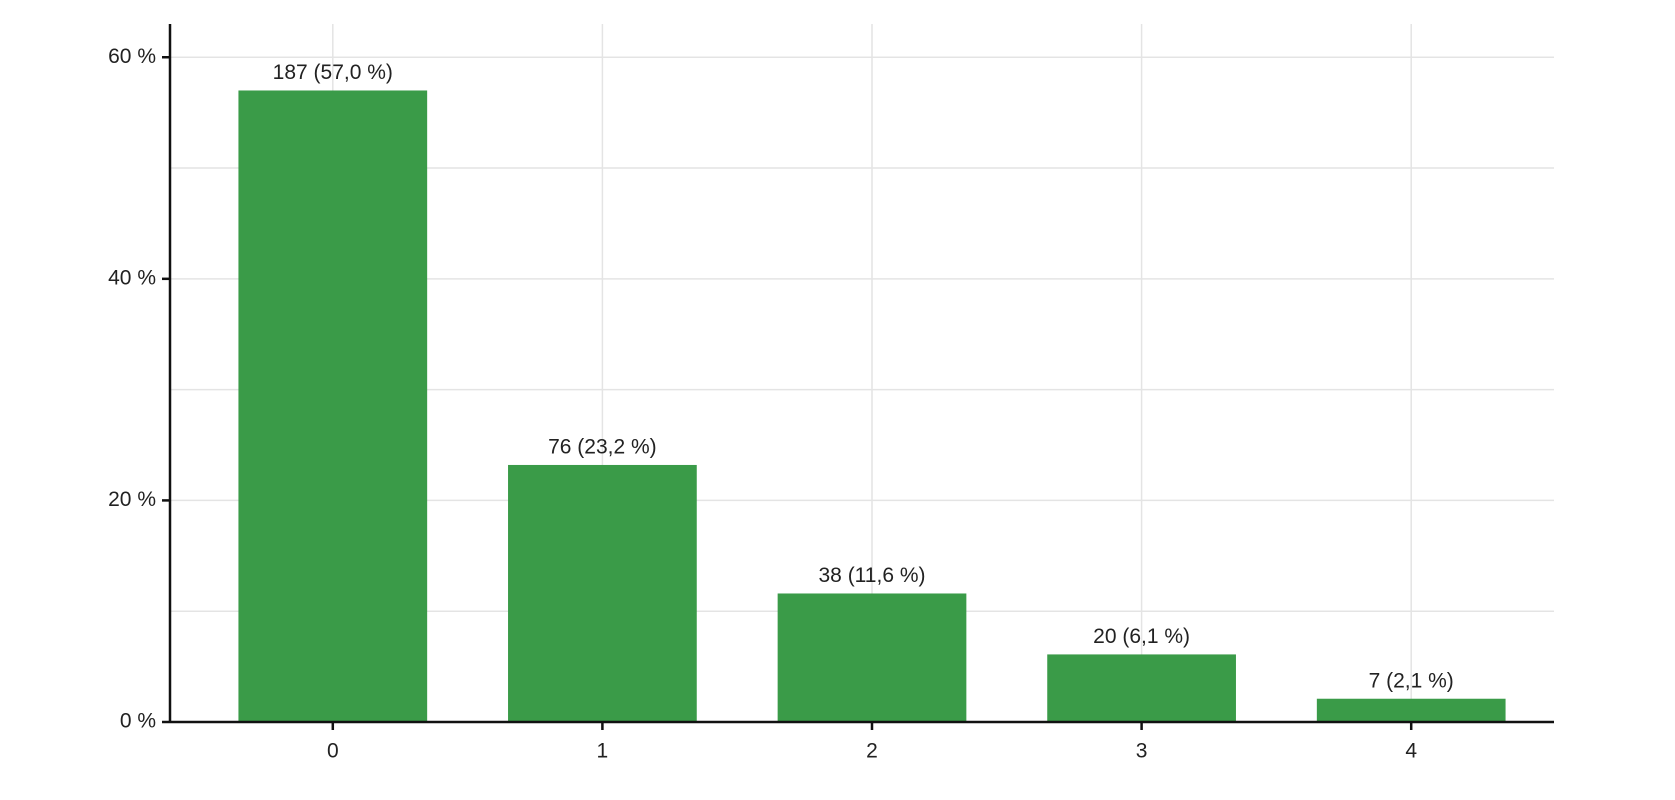 This screenshot has height=800, width=1675. Describe the element at coordinates (132, 56) in the screenshot. I see `y-tick-label: 60 %` at that location.